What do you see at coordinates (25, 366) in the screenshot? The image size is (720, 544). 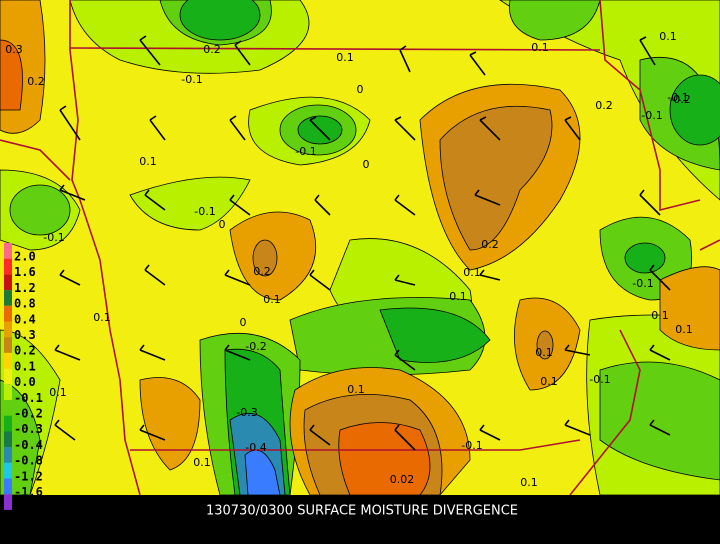 I see `legend-label: 0.1` at bounding box center [25, 366].